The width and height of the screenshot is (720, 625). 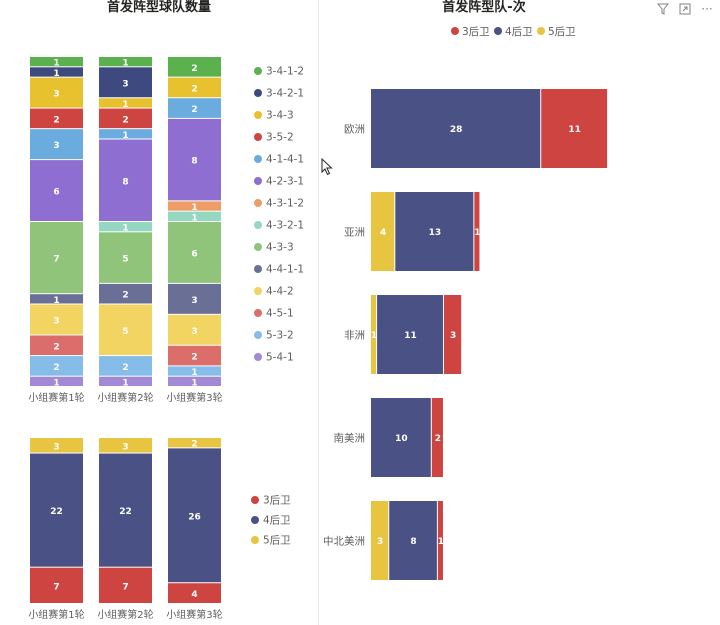 What do you see at coordinates (125, 182) in the screenshot?
I see `data-label: 8` at bounding box center [125, 182].